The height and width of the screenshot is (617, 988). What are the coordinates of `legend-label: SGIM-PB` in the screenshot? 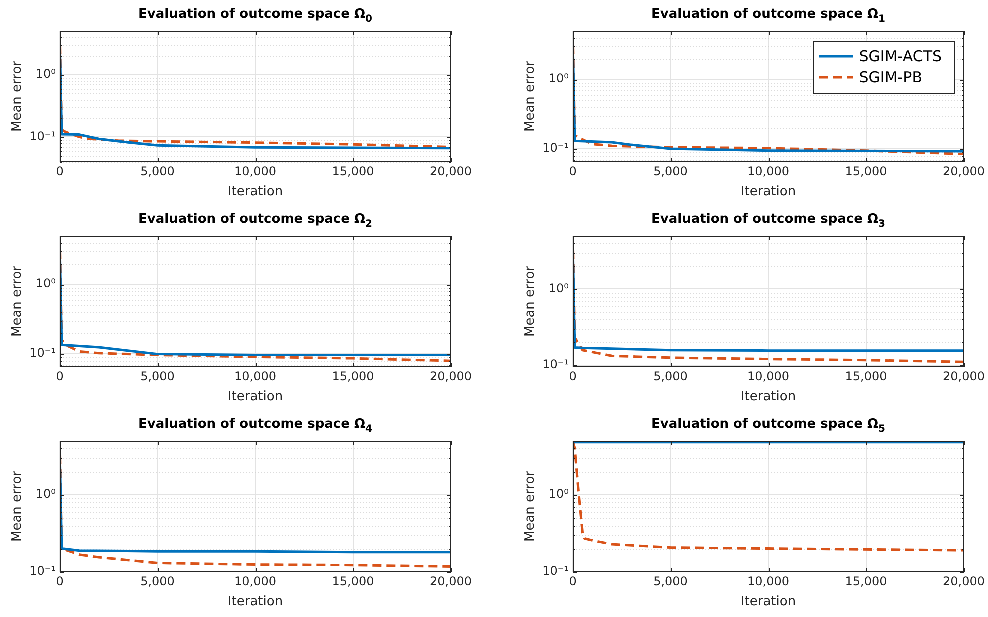 It's located at (891, 77).